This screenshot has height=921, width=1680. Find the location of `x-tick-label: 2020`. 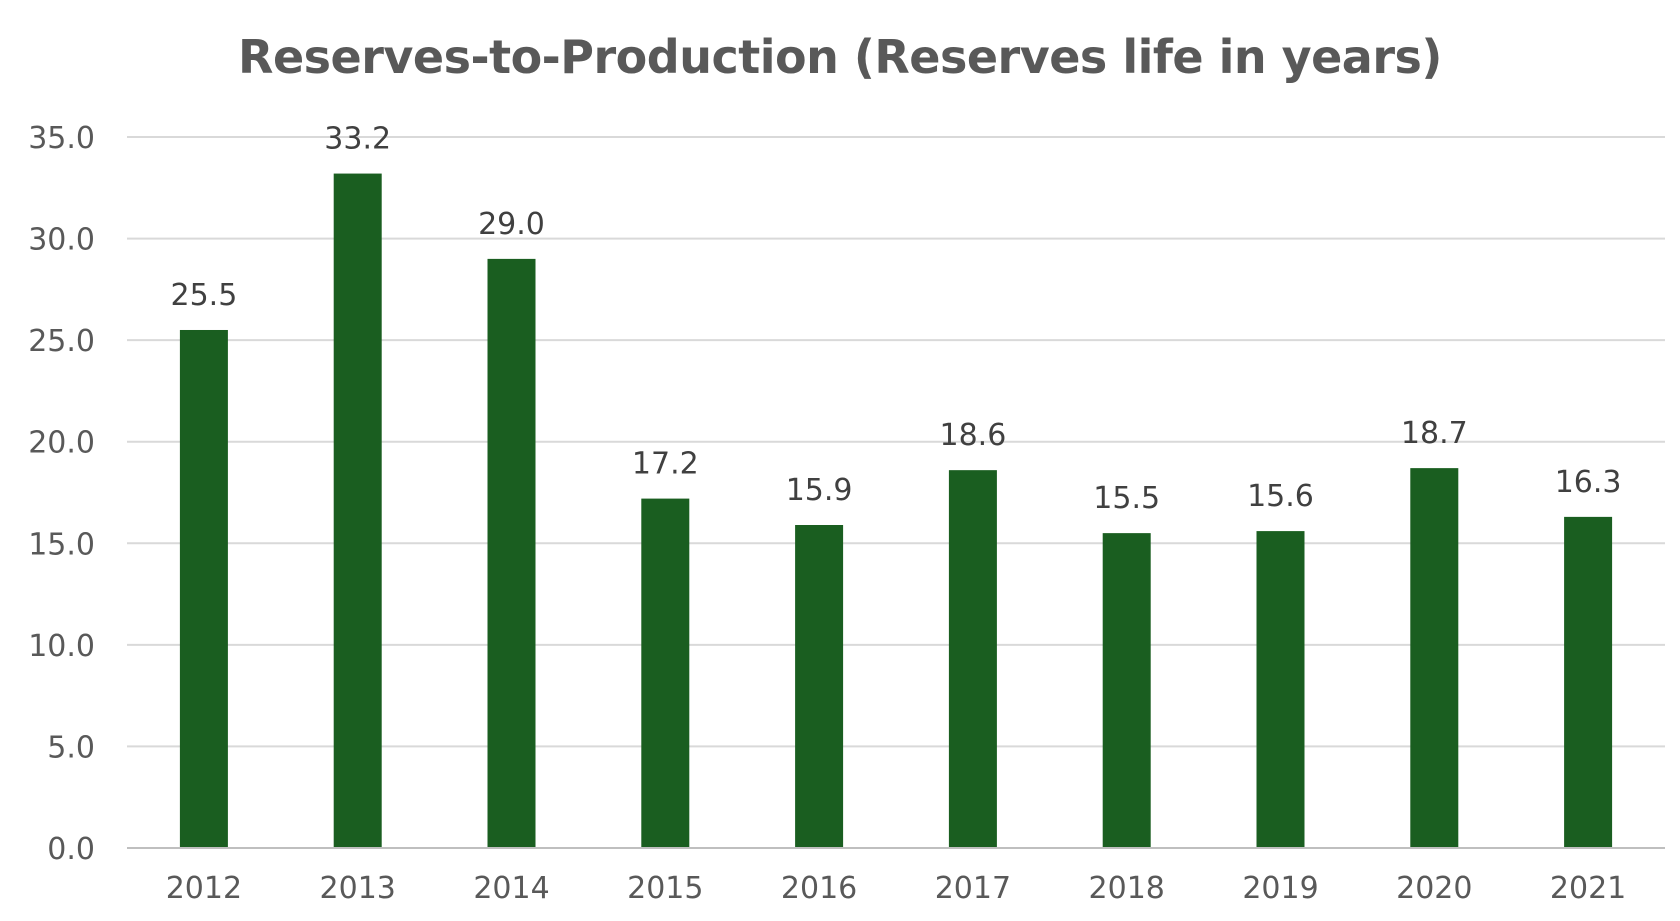

x-tick-label: 2020 is located at coordinates (1434, 888).